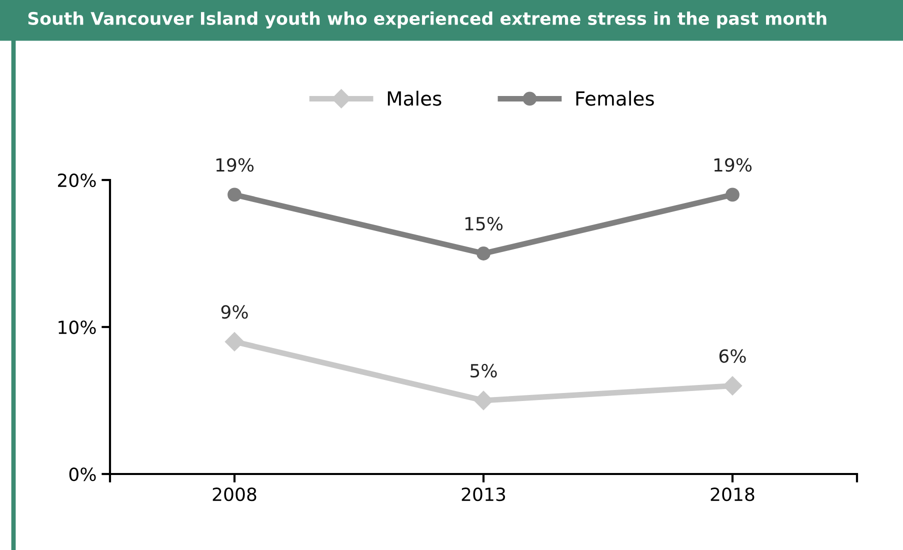 This screenshot has height=550, width=903. I want to click on y-tick-label: 0%, so click(82, 474).